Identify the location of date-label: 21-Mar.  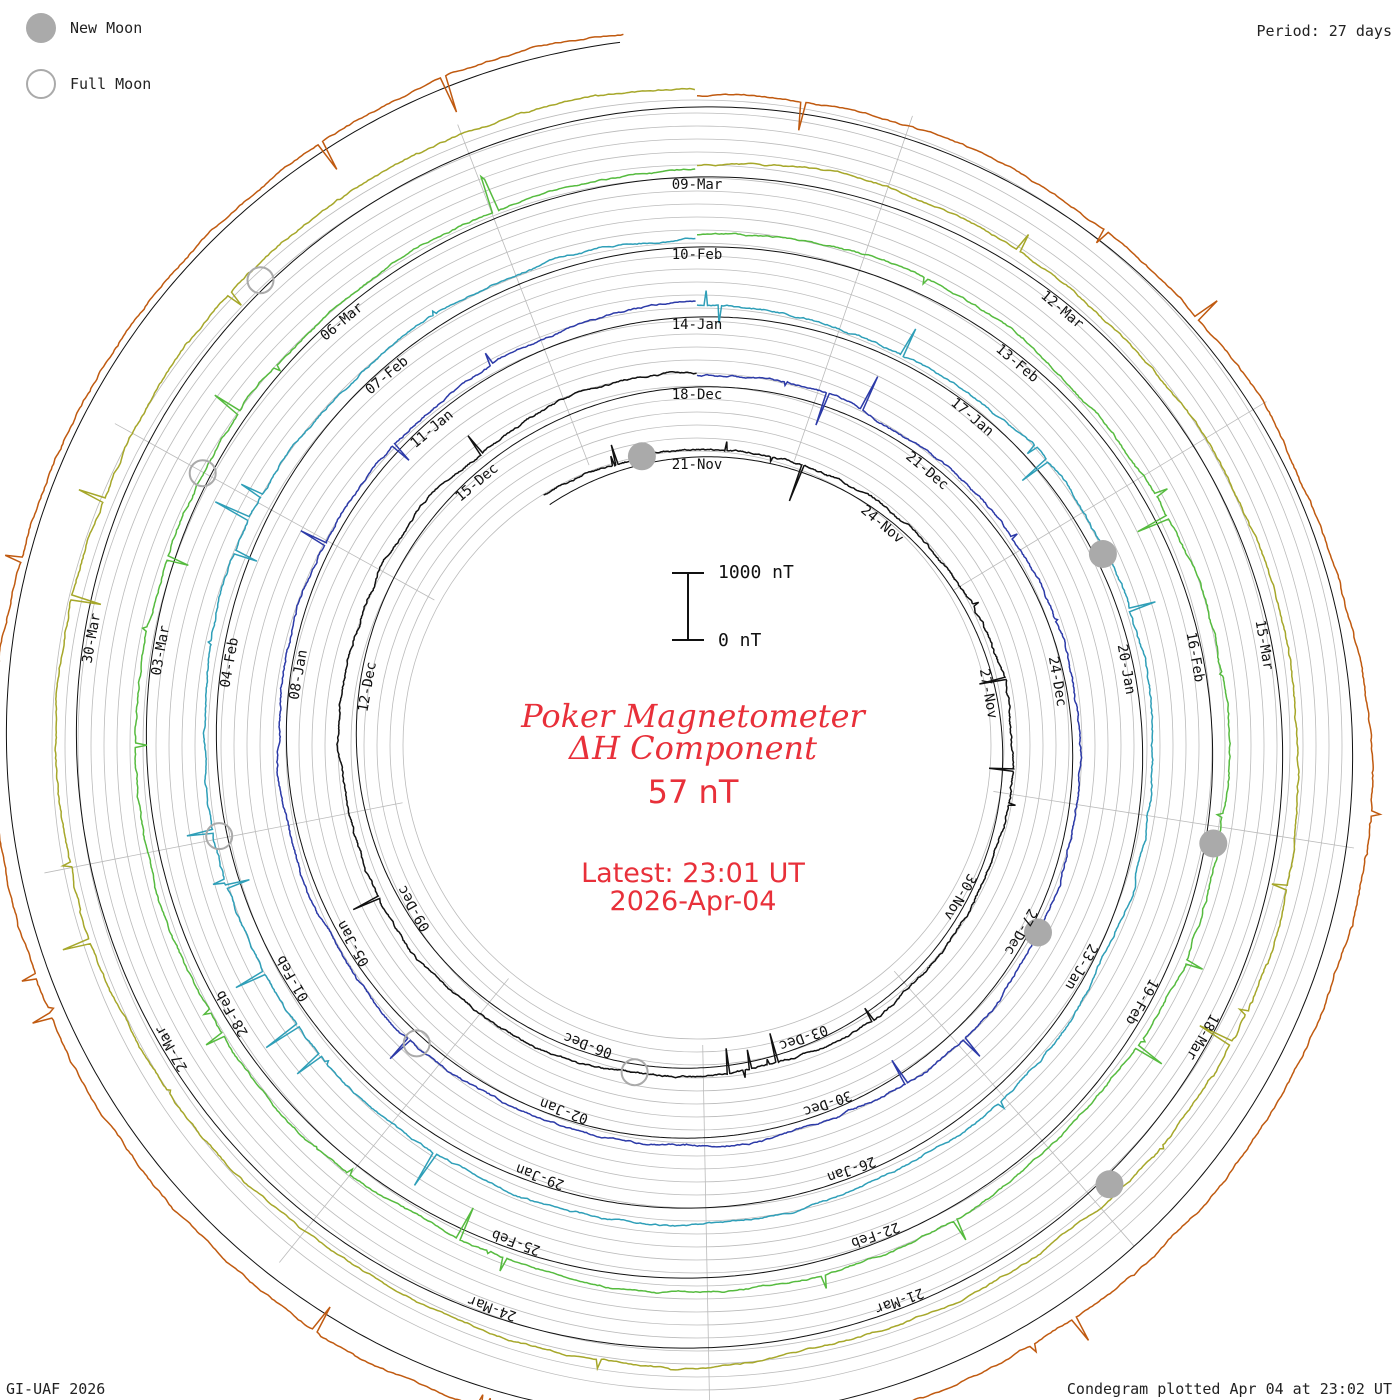
(899, 1300).